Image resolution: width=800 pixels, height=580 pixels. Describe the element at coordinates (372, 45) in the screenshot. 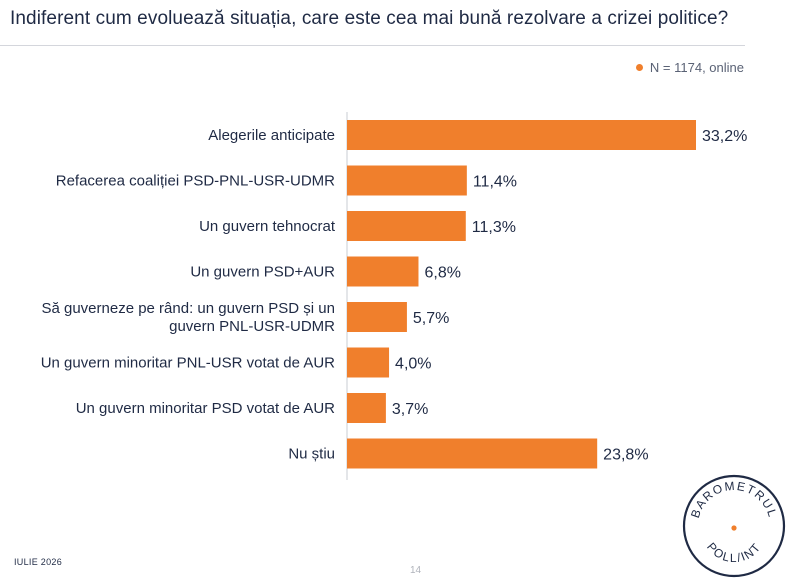

I see `title-divider` at that location.